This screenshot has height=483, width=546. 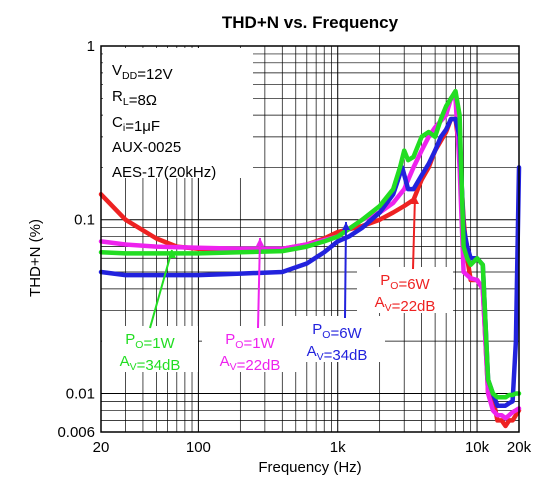 I want to click on y-tick-label: 0.01, so click(x=80, y=393).